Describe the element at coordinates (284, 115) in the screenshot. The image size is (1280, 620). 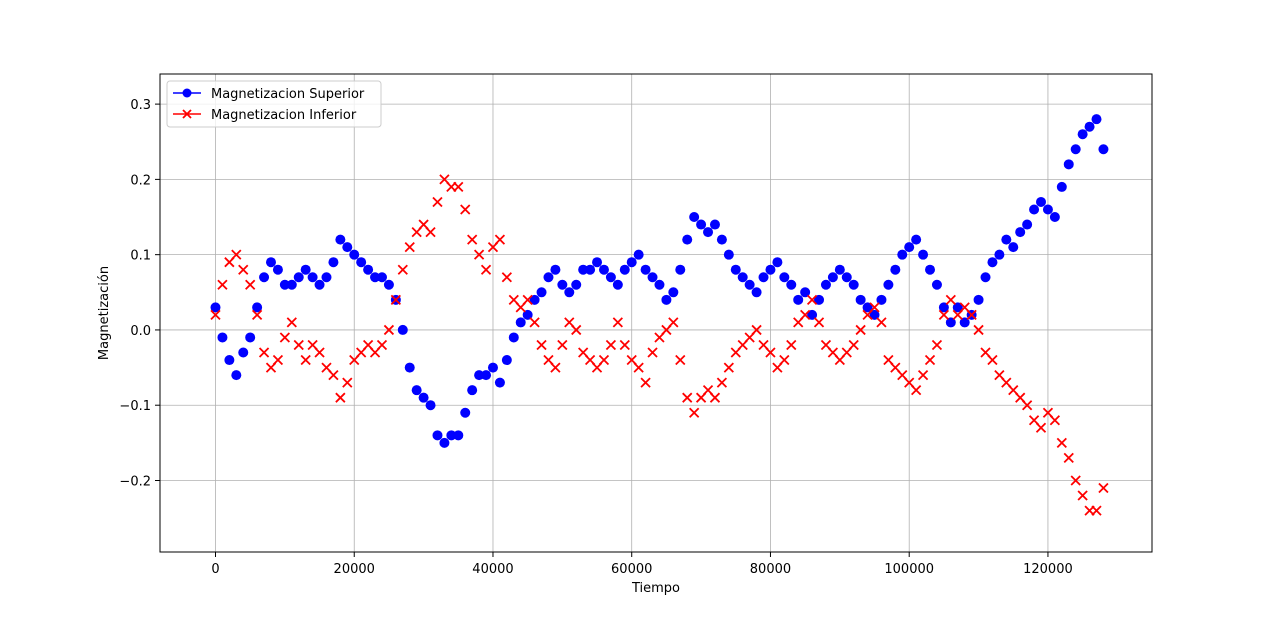
I see `legend-label-inferior: Magnetizacion Inferior` at that location.